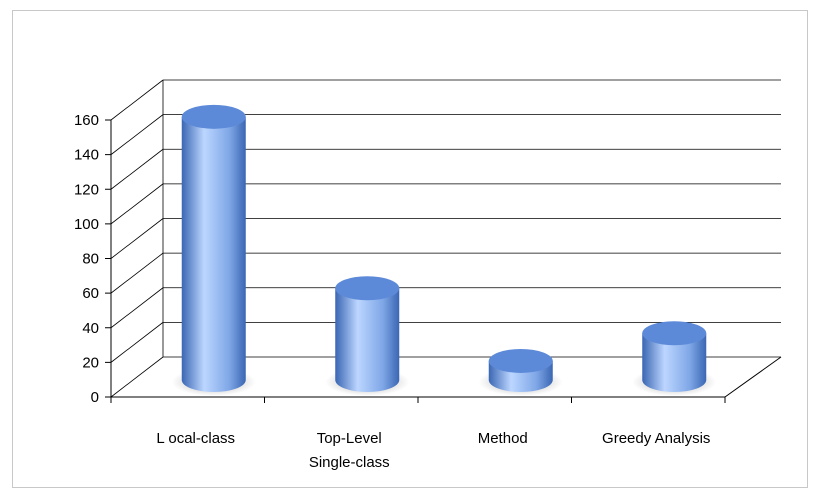 Image resolution: width=820 pixels, height=500 pixels. I want to click on y-tick-label: 100, so click(86, 224).